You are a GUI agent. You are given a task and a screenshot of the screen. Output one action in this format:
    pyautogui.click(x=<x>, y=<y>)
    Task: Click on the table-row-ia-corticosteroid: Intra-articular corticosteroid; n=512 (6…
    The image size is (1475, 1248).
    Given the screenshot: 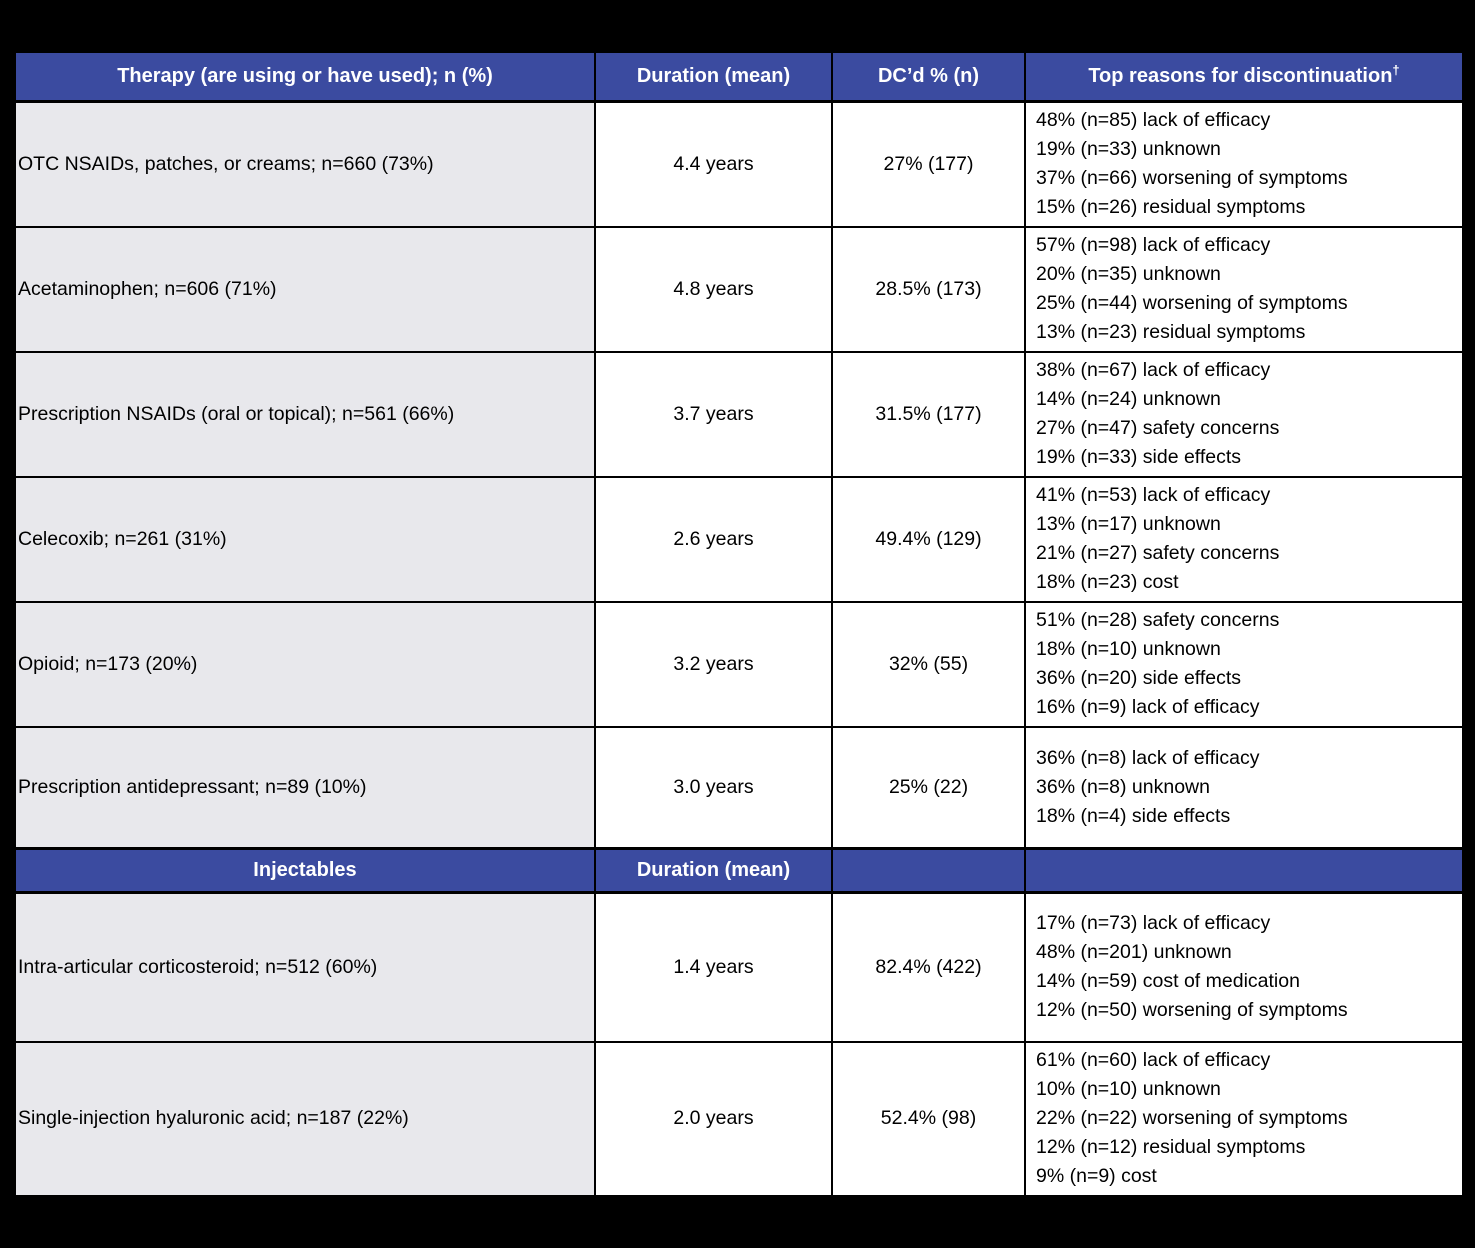 What is the action you would take?
    pyautogui.click(x=739, y=967)
    